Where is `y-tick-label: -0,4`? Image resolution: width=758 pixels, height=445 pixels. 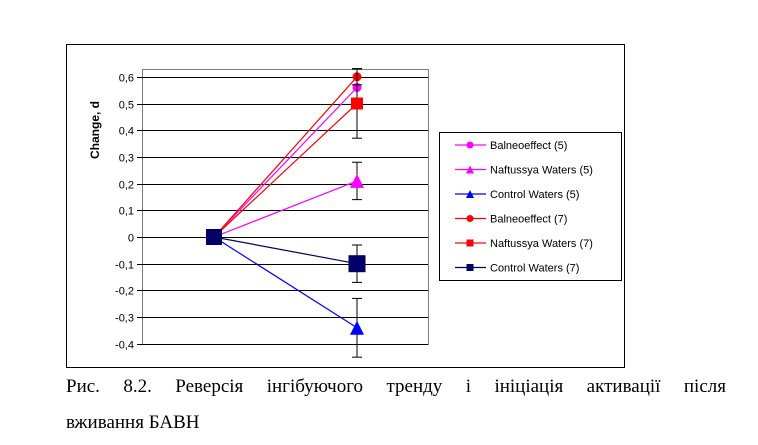
y-tick-label: -0,4 is located at coordinates (124, 346).